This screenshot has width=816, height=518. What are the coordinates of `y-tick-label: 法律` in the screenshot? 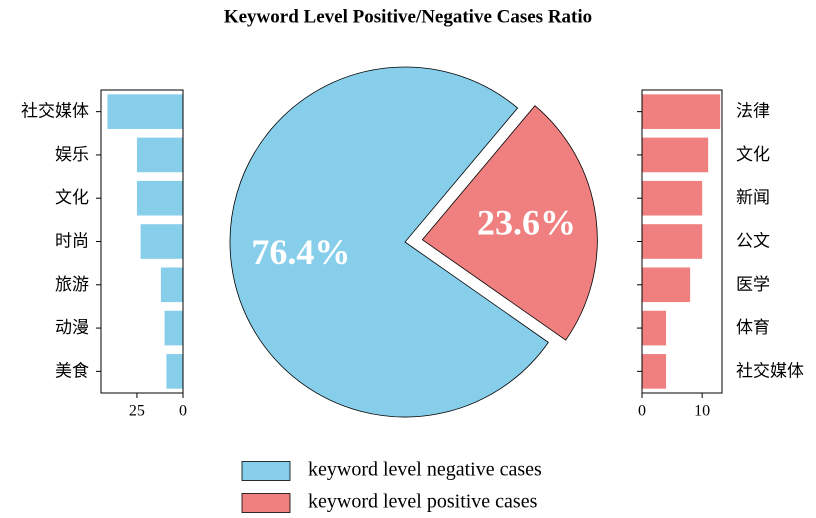 It's located at (753, 112).